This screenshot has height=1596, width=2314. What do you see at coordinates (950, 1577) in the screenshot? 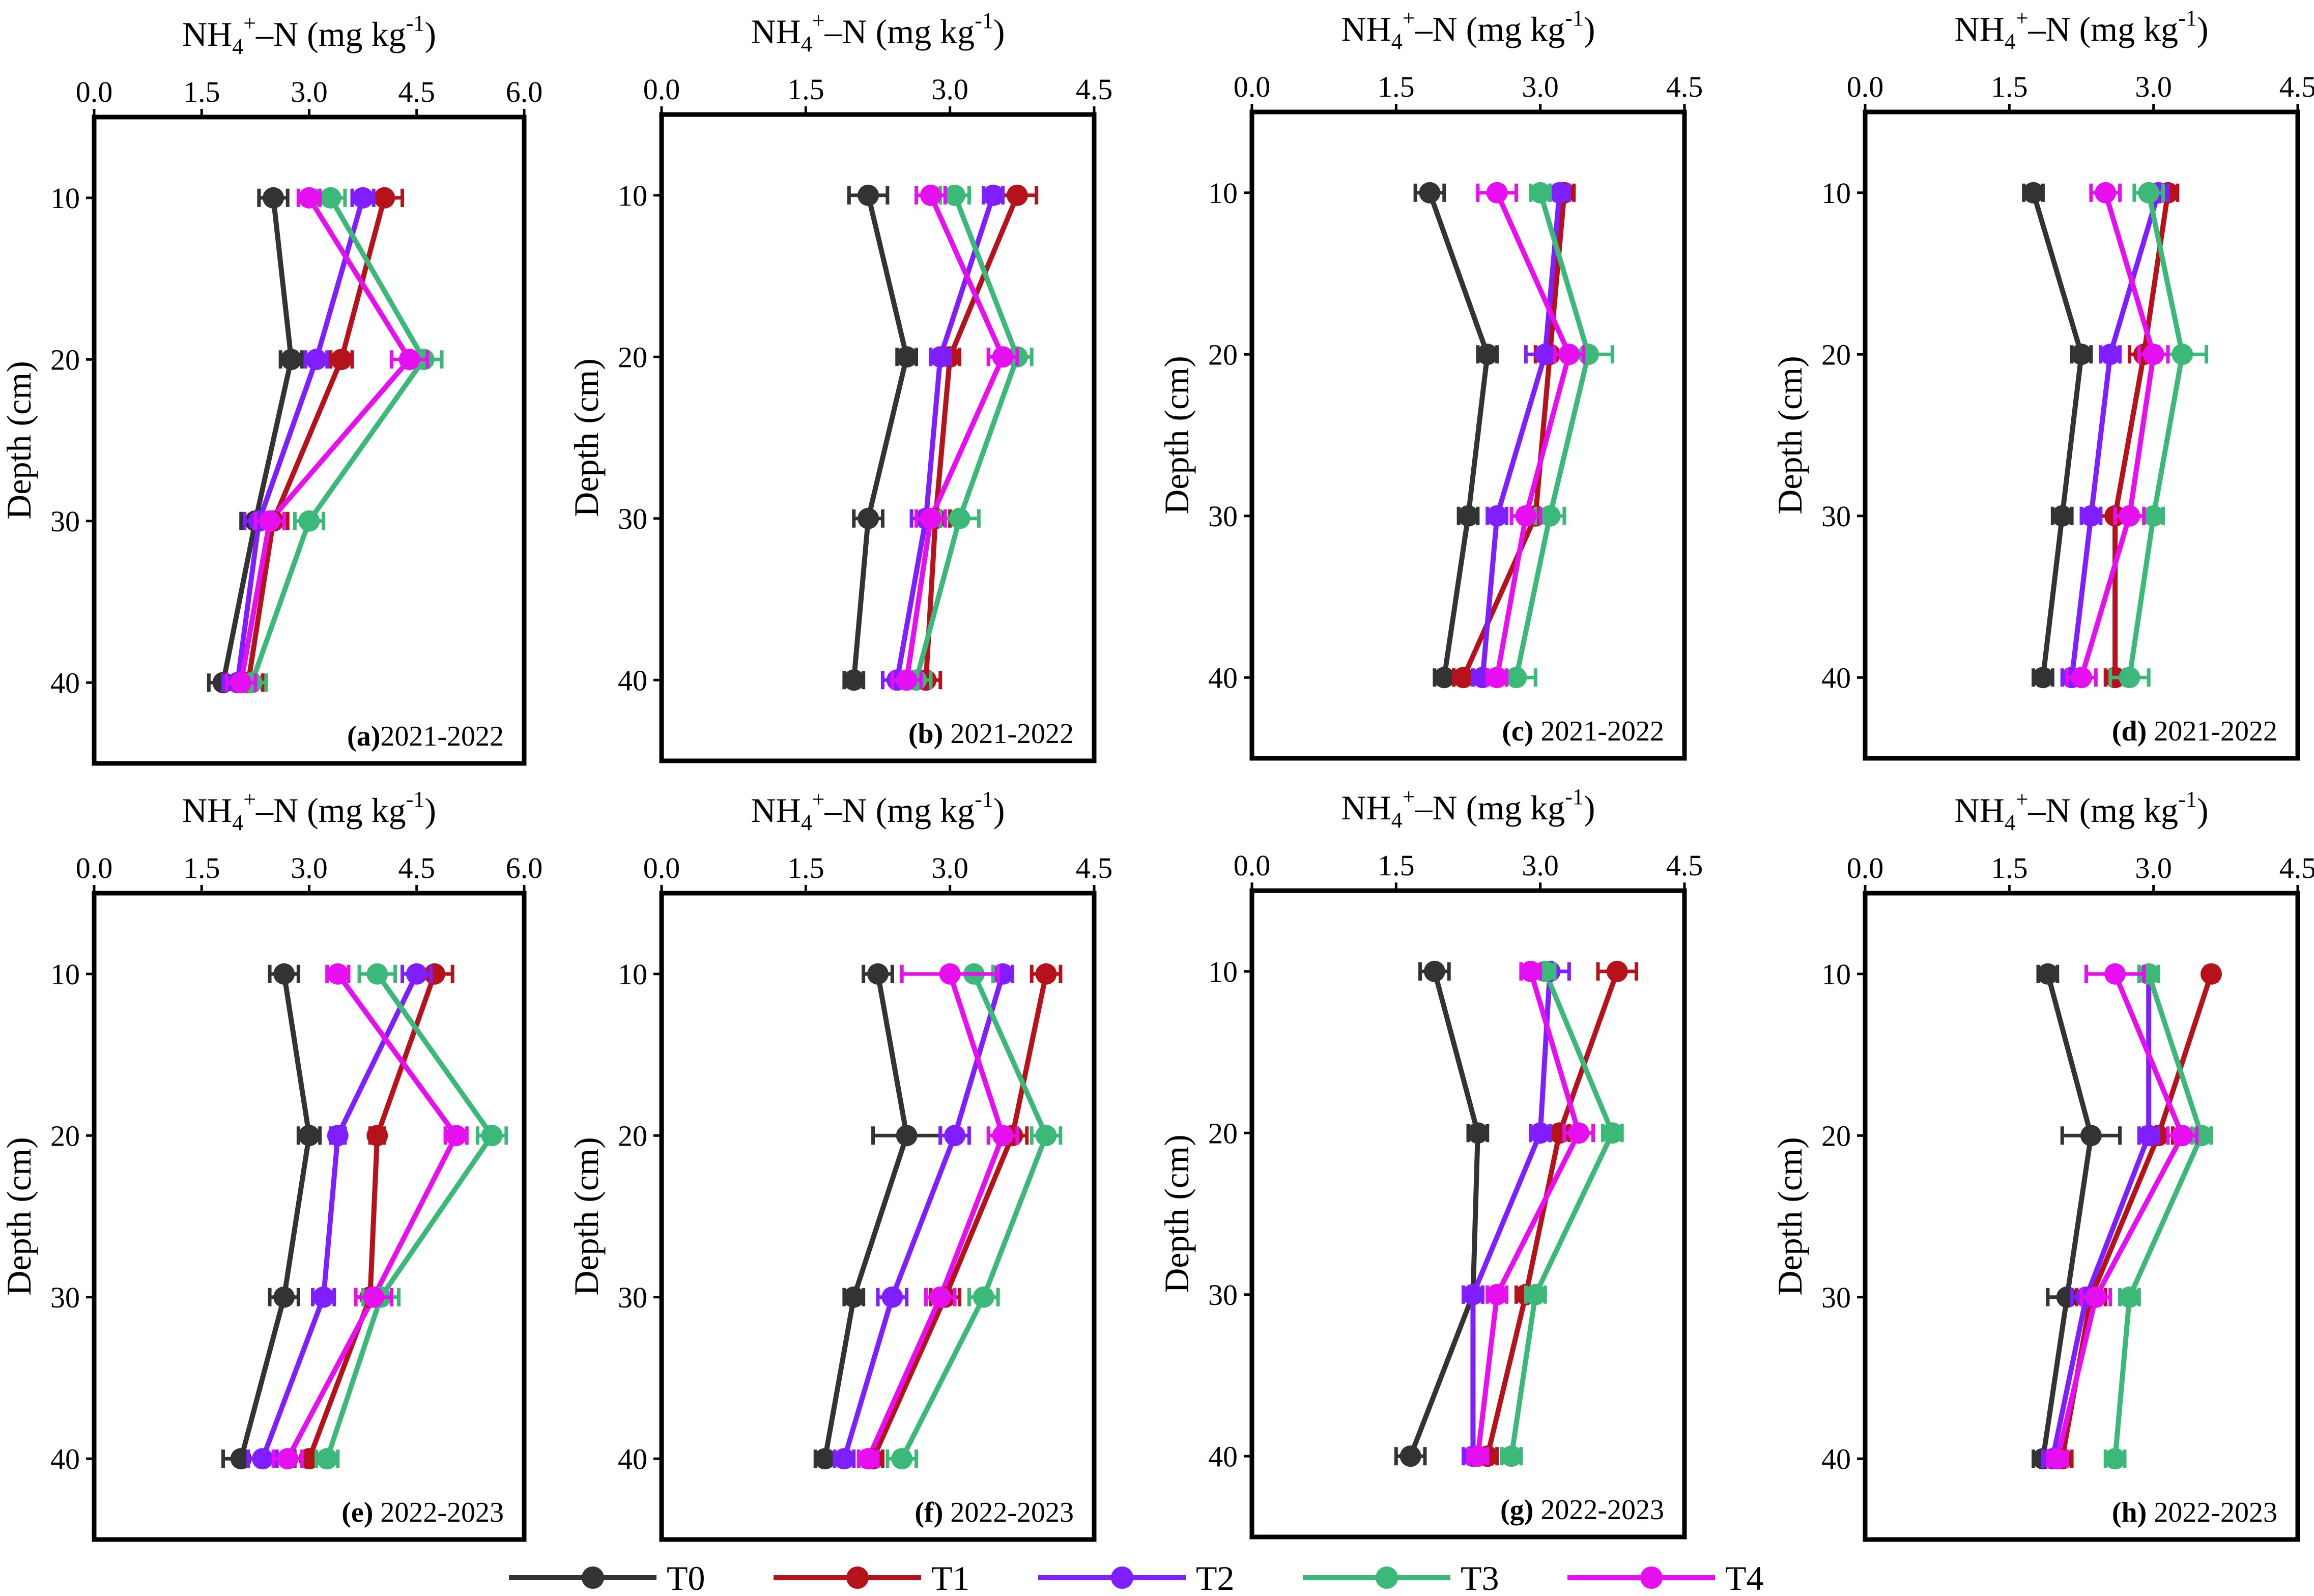
I see `legend-label: T1` at bounding box center [950, 1577].